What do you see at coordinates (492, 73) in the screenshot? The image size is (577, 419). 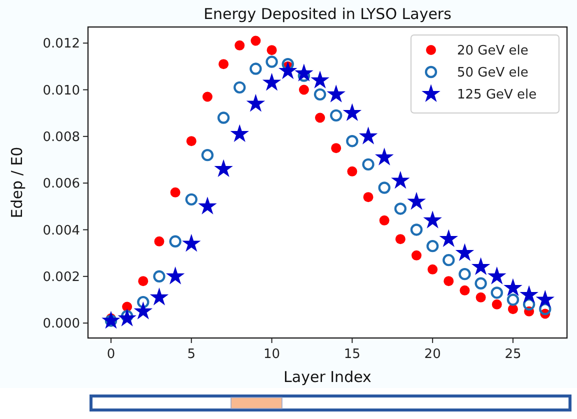 I see `legend-label: 50 GeV ele` at bounding box center [492, 73].